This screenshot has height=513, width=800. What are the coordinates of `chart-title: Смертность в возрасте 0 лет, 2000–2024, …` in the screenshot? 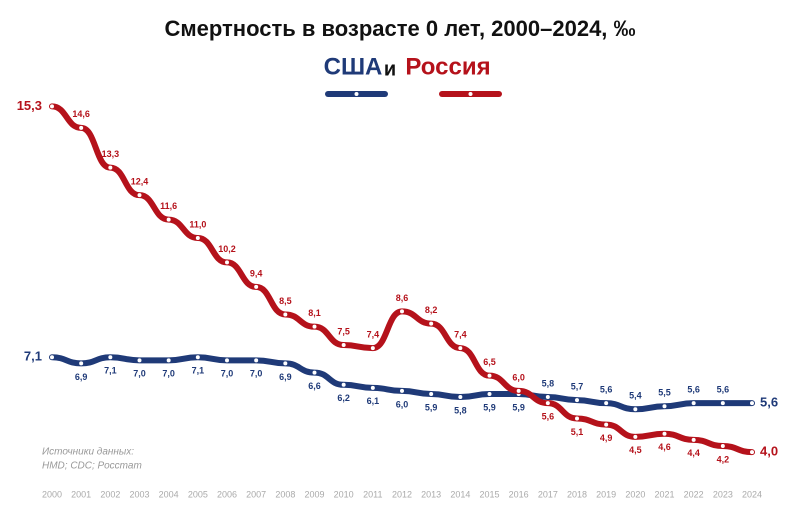 It's located at (399, 28).